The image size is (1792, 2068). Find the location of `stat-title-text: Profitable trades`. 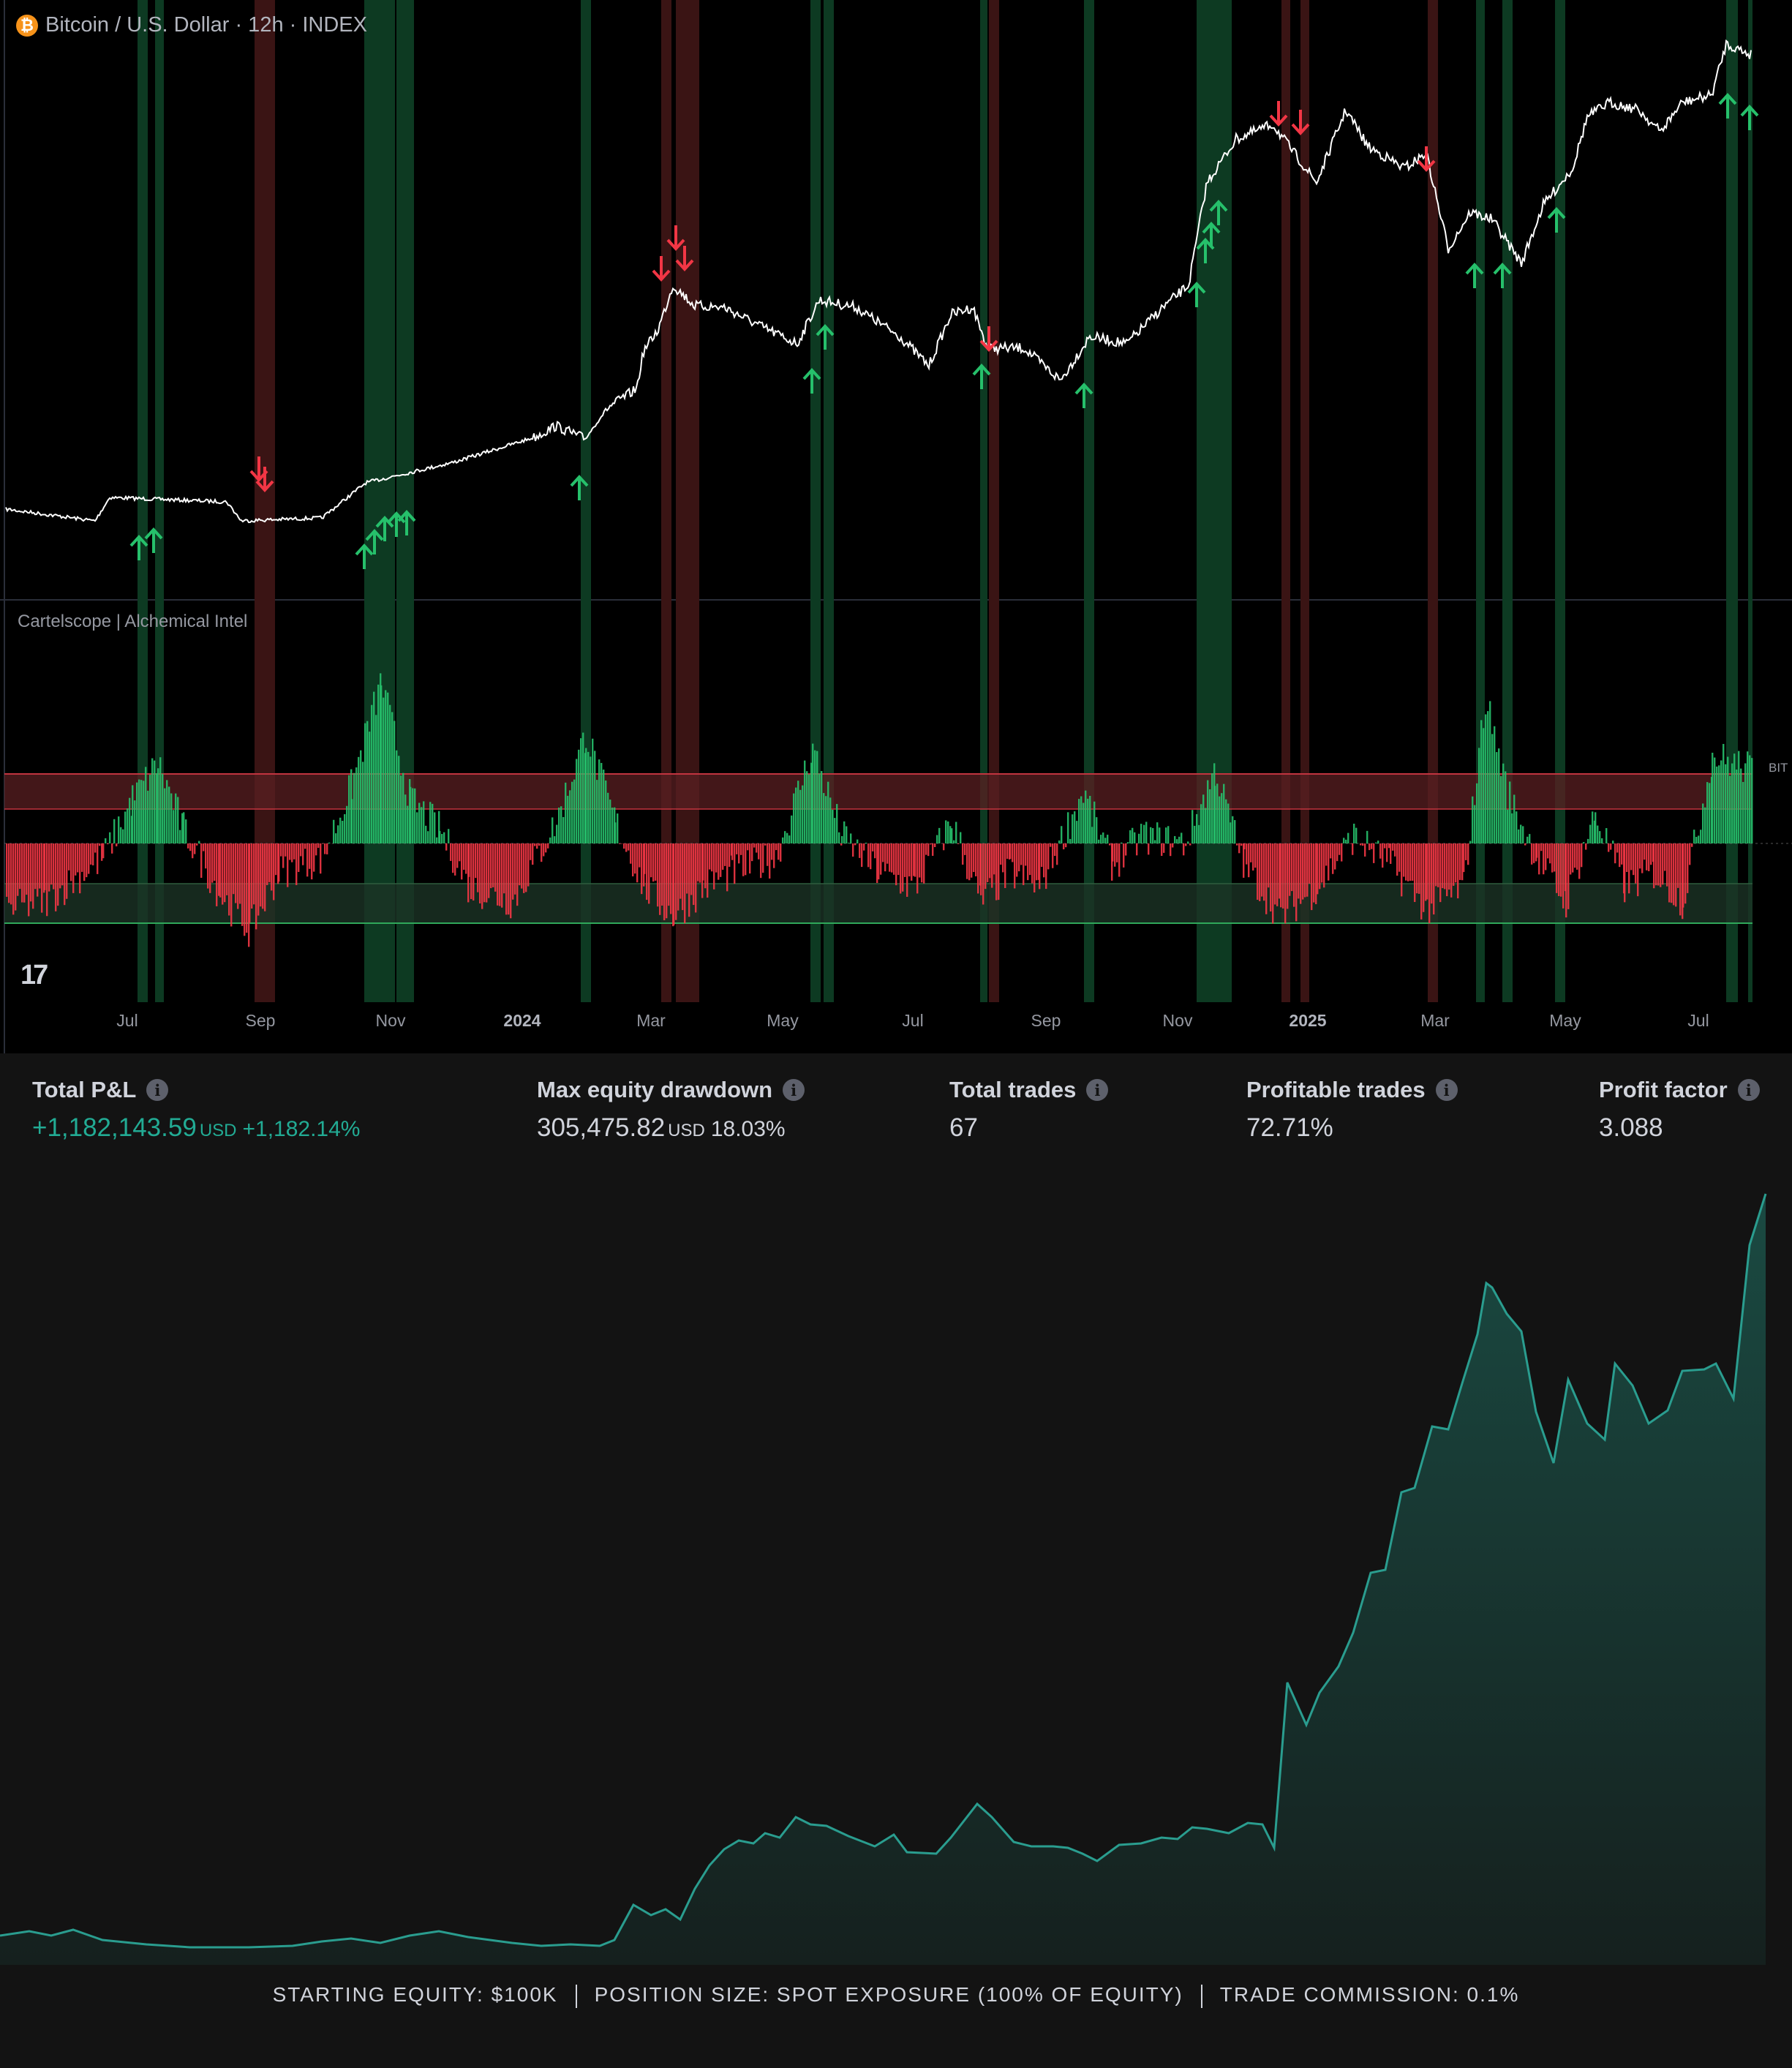

stat-title-text: Profitable trades is located at coordinates (1336, 1089).